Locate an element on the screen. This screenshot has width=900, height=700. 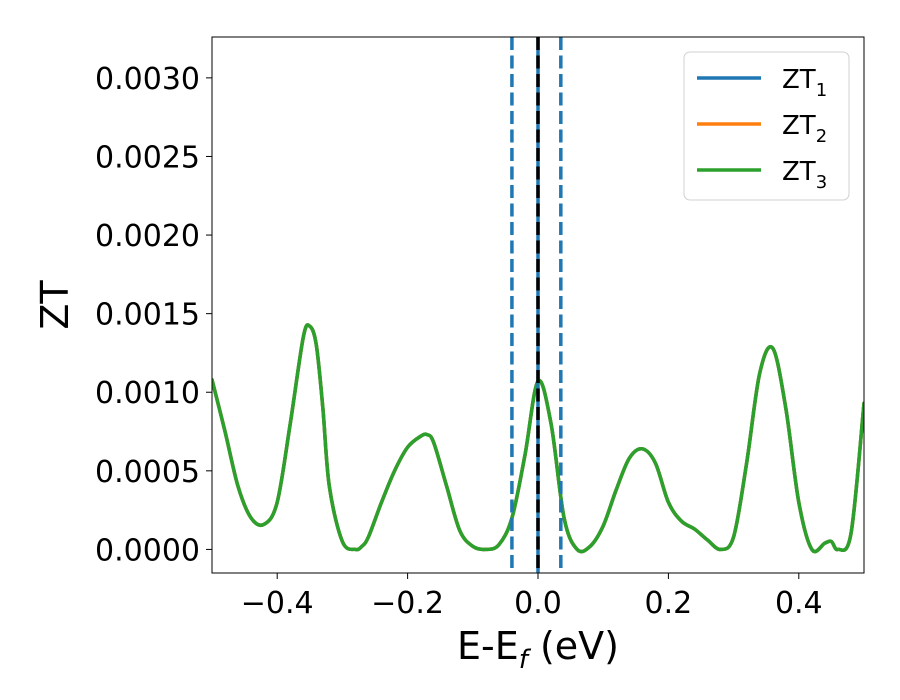
legend-box is located at coordinates (766, 126).